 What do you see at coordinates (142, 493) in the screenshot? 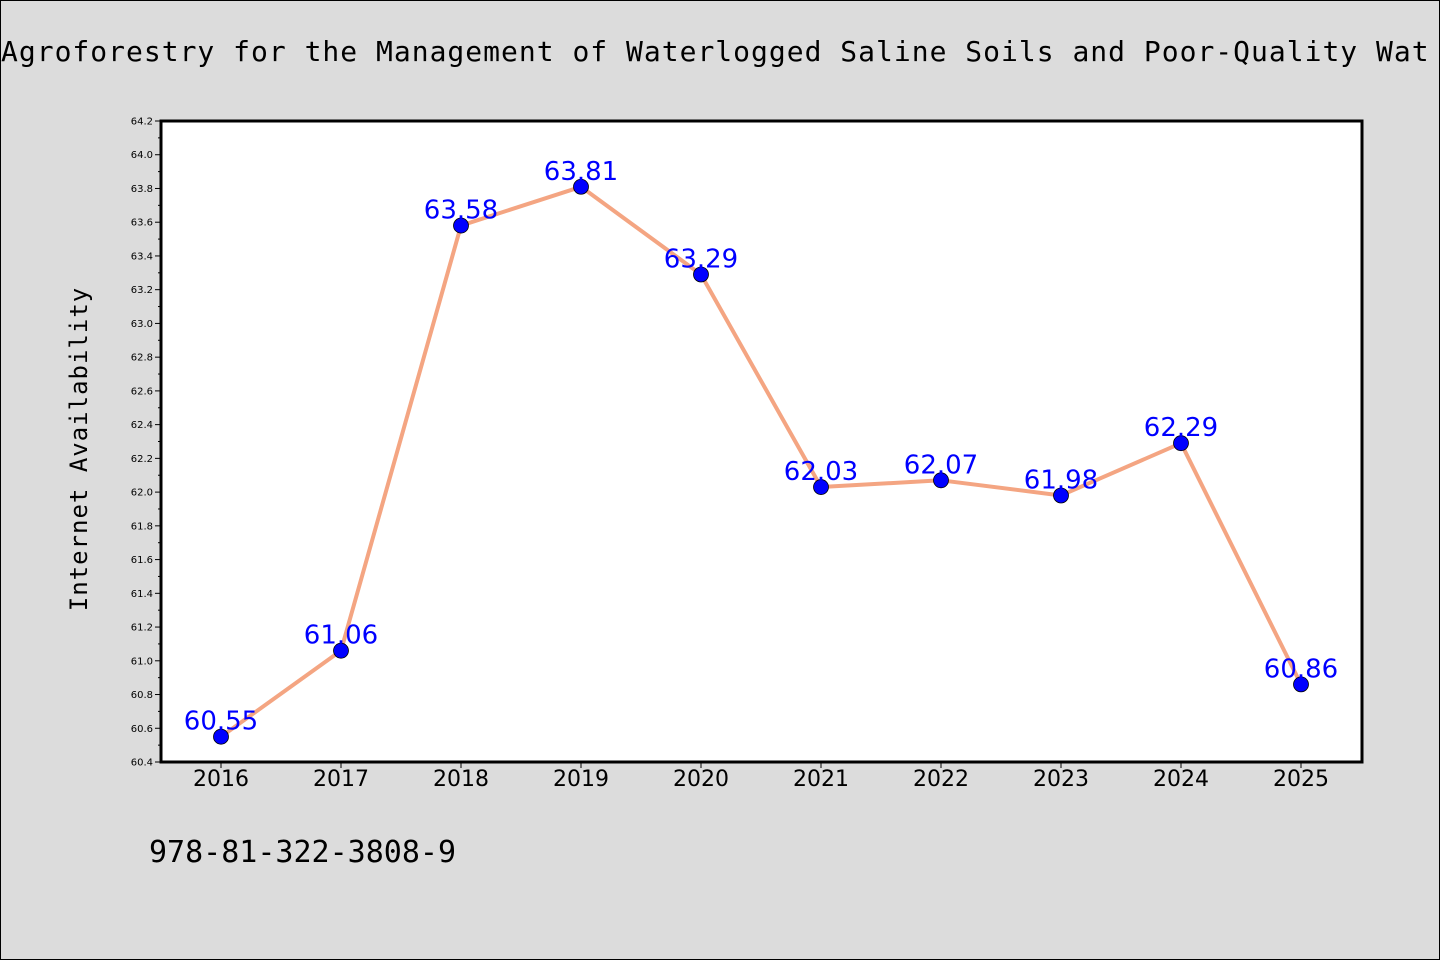
I see `y-tick-label: 62.0` at bounding box center [142, 493].